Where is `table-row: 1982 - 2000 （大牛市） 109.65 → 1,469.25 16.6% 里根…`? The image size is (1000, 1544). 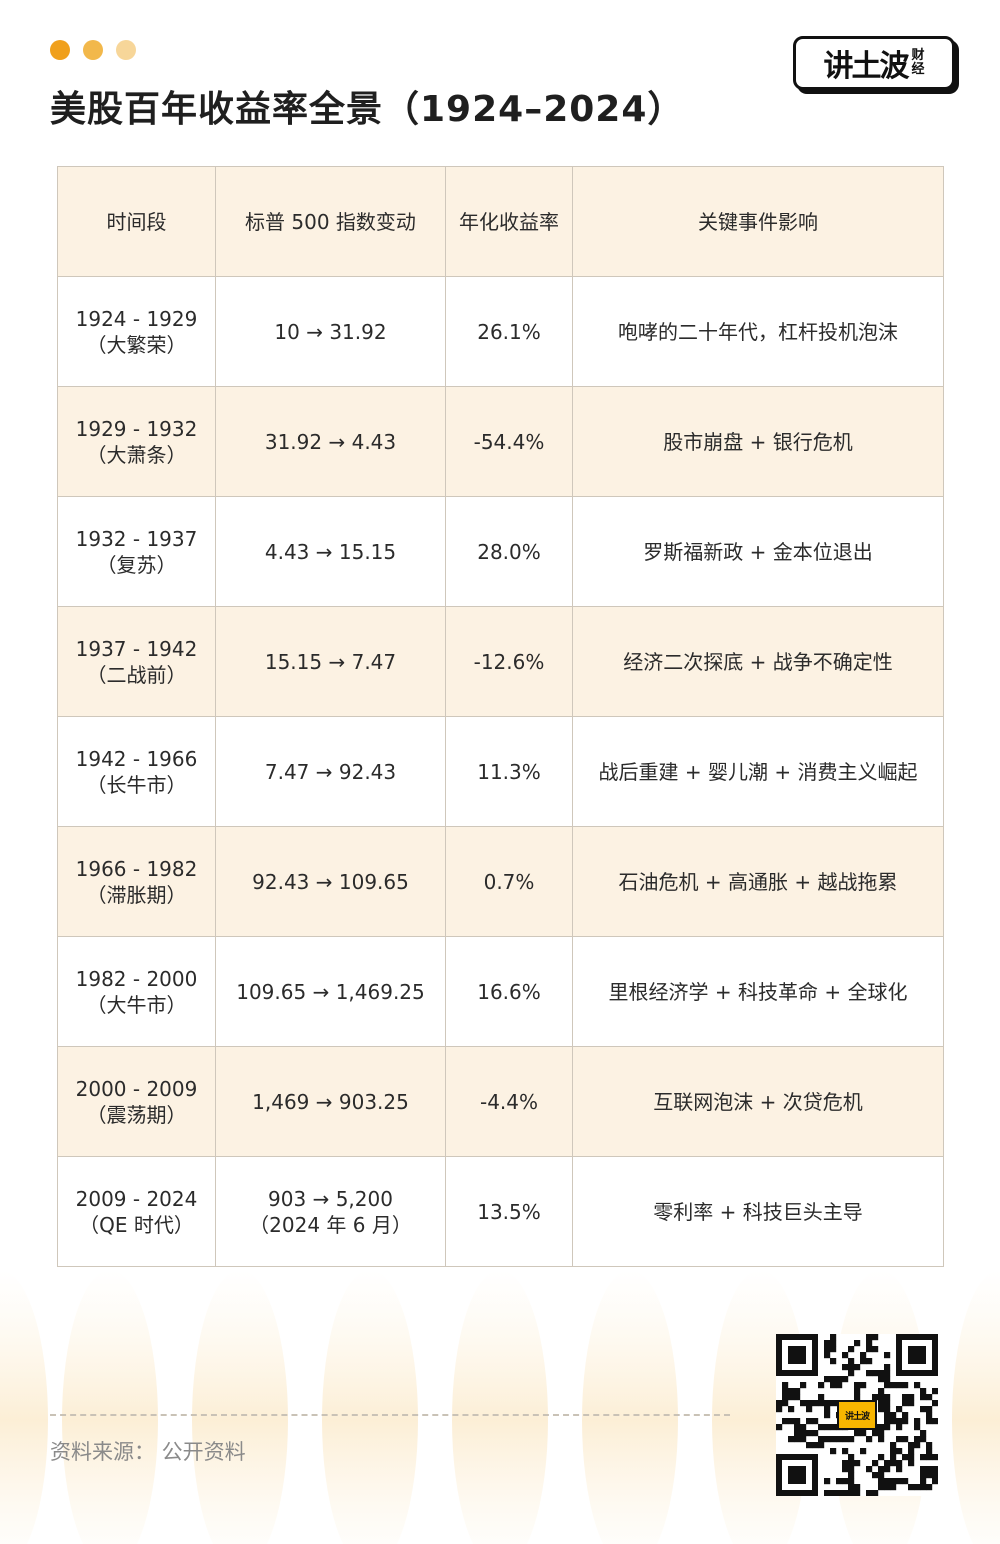 table-row: 1982 - 2000 （大牛市） 109.65 → 1,469.25 16.6% 里根… is located at coordinates (500, 991).